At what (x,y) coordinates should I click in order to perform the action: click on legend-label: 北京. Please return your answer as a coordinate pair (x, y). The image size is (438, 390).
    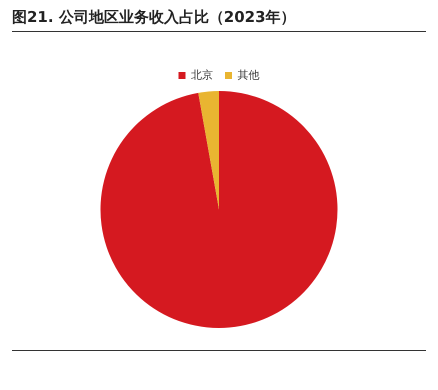
    Looking at the image, I should click on (202, 75).